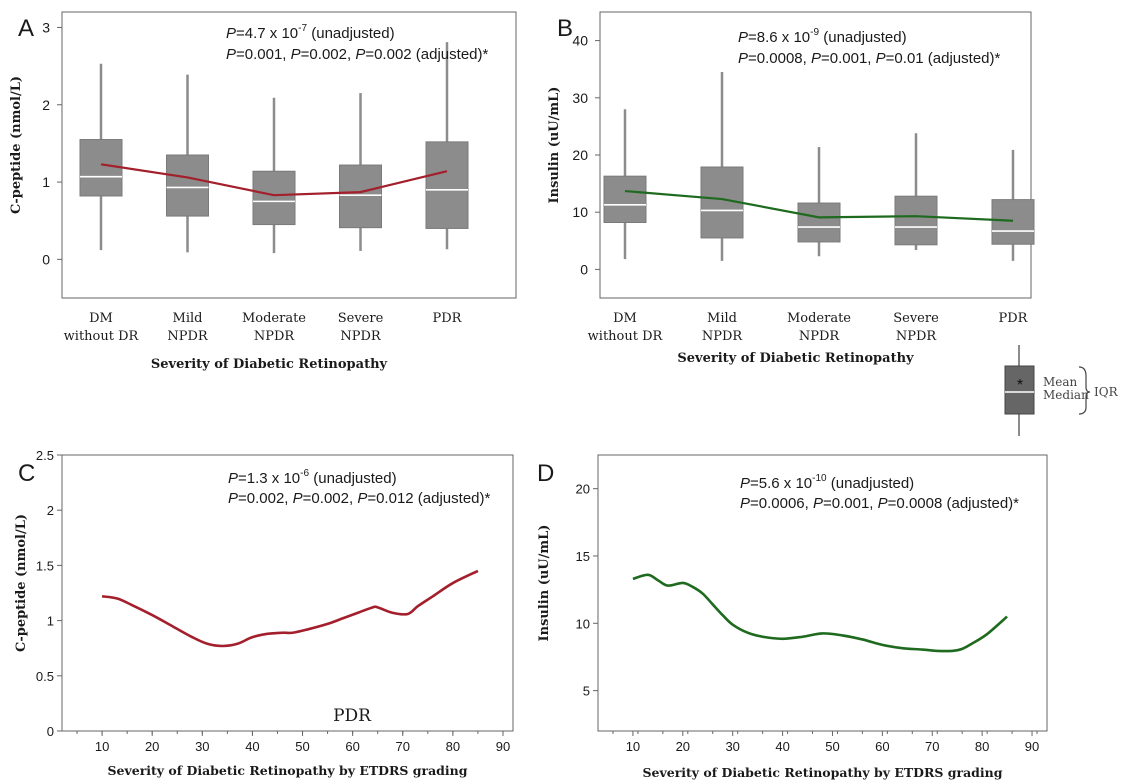 The image size is (1129, 782). Describe the element at coordinates (304, 473) in the screenshot. I see `p-exponent: -6` at that location.